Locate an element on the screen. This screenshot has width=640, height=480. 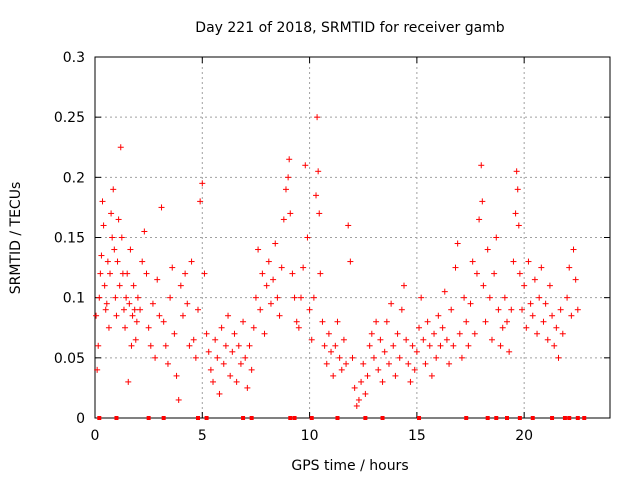
x-tick-label: 5 is located at coordinates (202, 436).